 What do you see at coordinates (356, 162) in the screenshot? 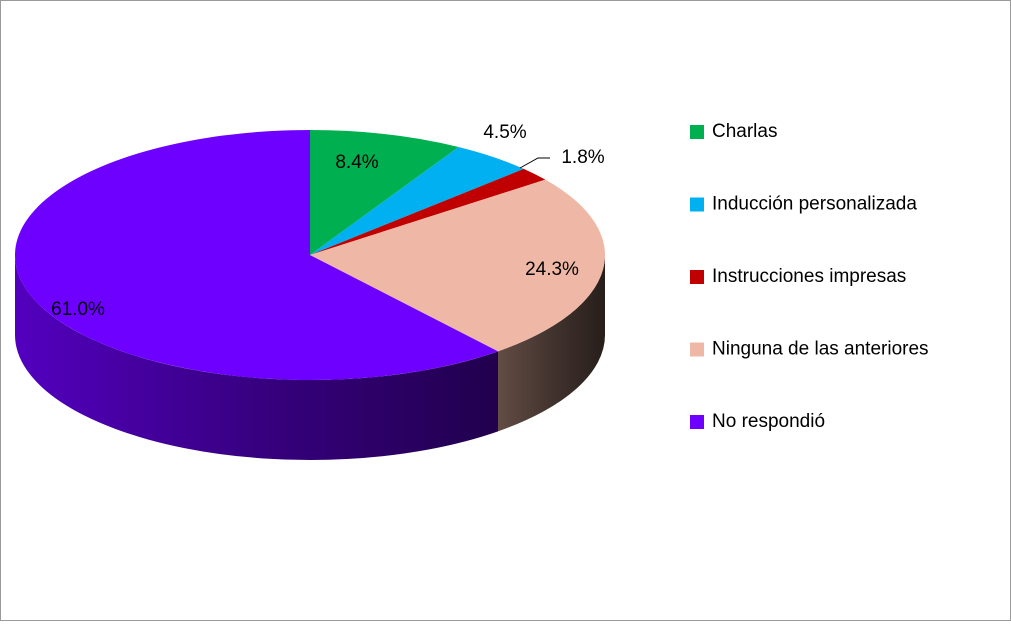
I see `data-label: 8.4%` at bounding box center [356, 162].